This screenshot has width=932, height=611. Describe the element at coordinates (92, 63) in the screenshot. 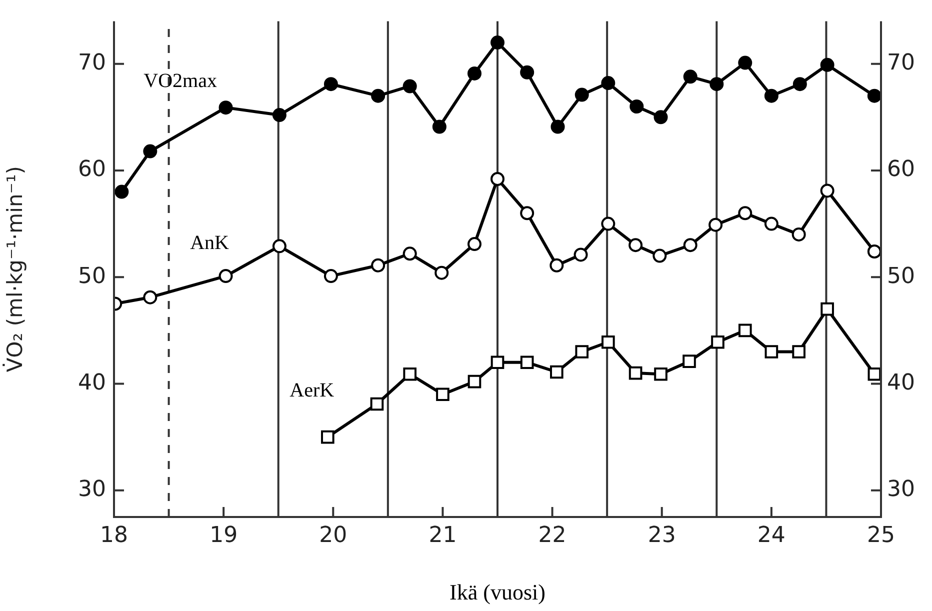

I see `y-tick-label: 70` at that location.